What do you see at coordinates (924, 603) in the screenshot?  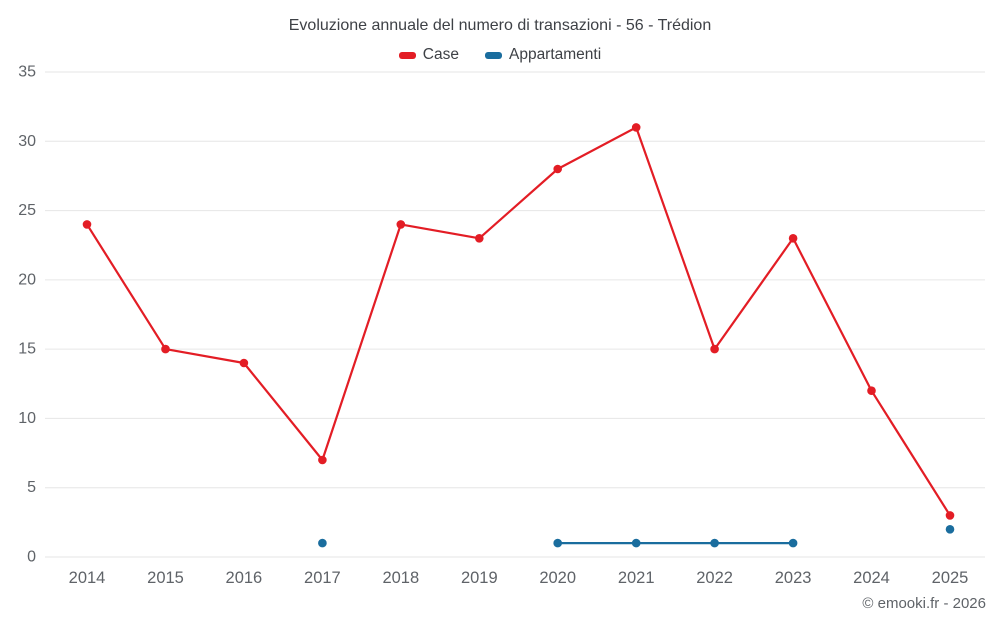 I see `copyright: © emooki.fr - 2026` at bounding box center [924, 603].